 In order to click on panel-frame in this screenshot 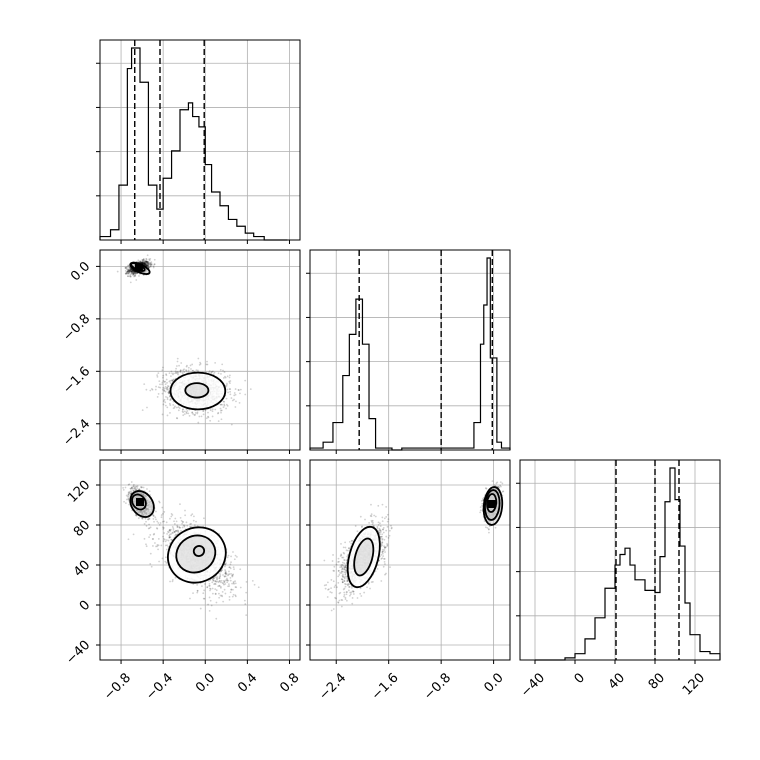, I will do `click(200, 560)`.